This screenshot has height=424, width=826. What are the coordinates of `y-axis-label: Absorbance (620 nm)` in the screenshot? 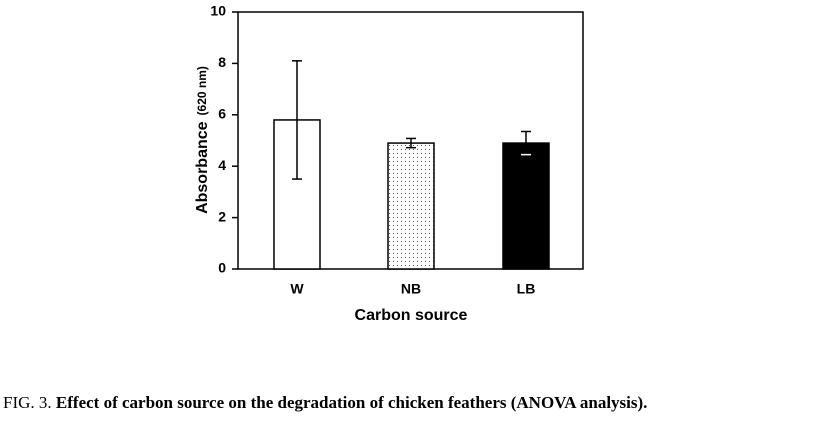 It's located at (202, 140).